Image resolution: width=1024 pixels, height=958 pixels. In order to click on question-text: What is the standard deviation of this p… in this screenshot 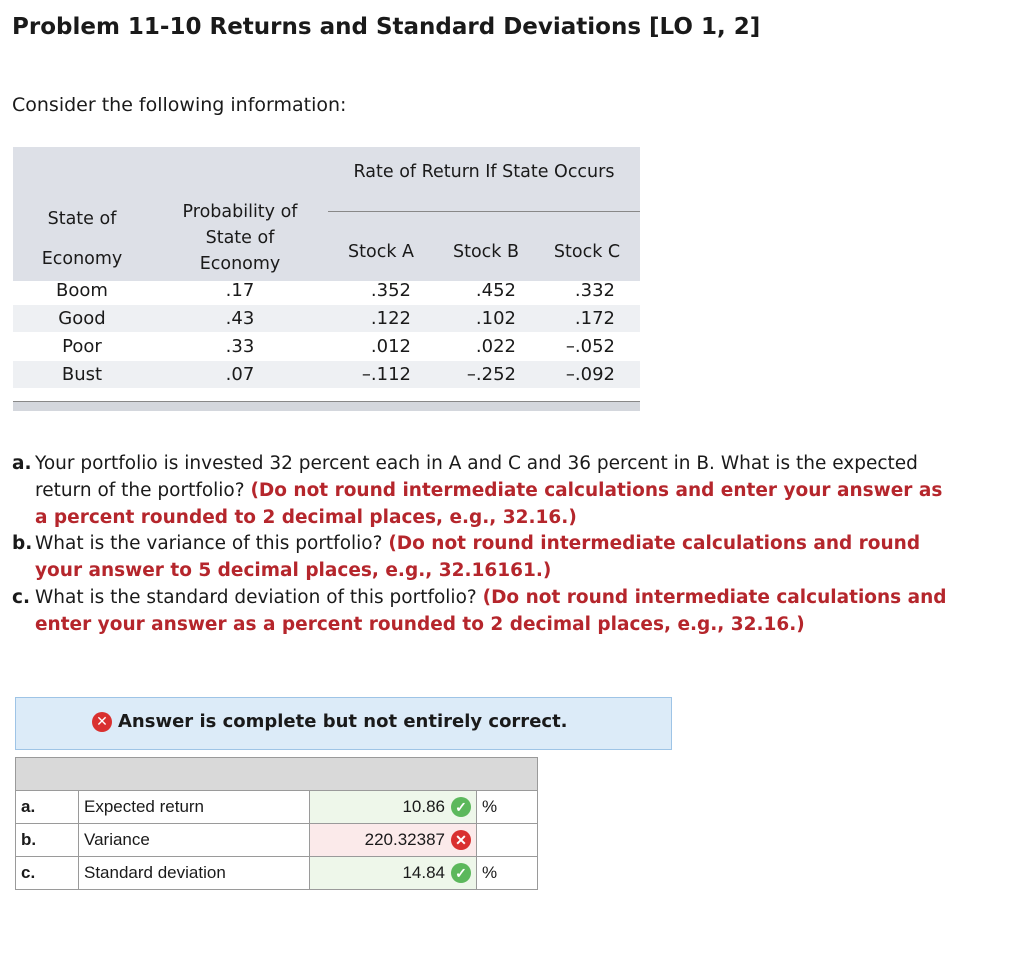, I will do `click(256, 597)`.